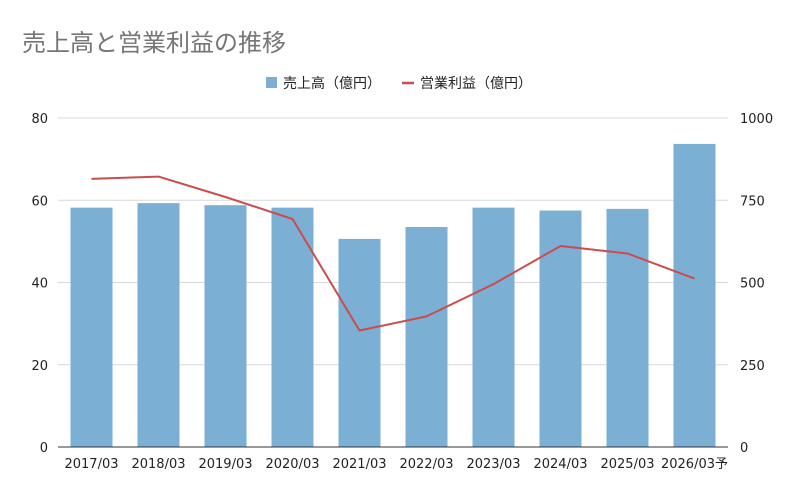 This screenshot has width=800, height=497. What do you see at coordinates (359, 464) in the screenshot?
I see `category-label: 2021/03` at bounding box center [359, 464].